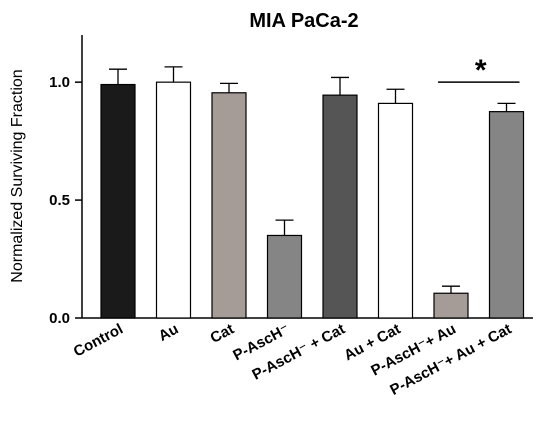 The image size is (550, 447). I want to click on category-label: Cat, so click(222, 334).